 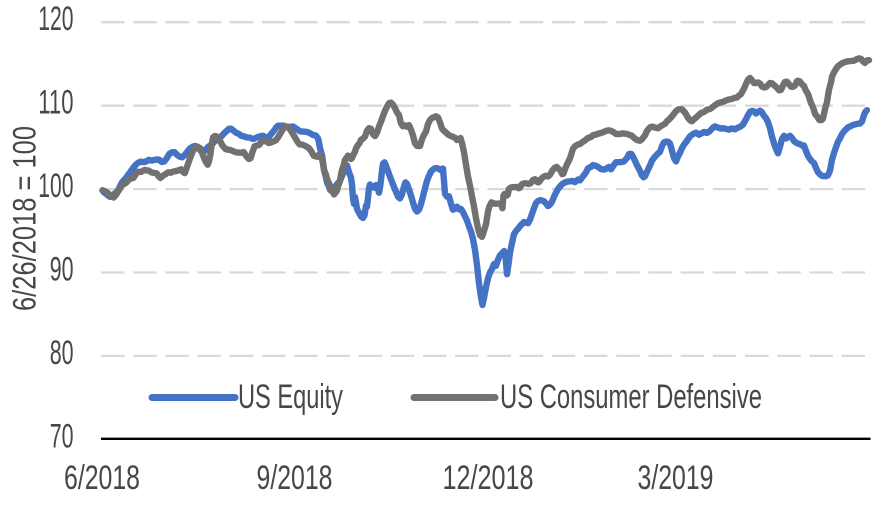 What do you see at coordinates (62, 436) in the screenshot?
I see `svg-text: 70` at bounding box center [62, 436].